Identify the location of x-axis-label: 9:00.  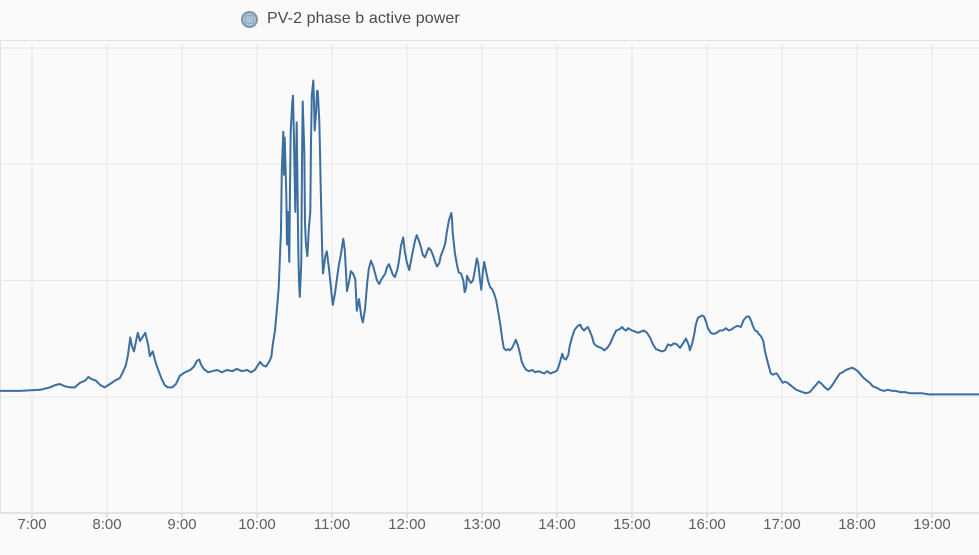
(182, 524).